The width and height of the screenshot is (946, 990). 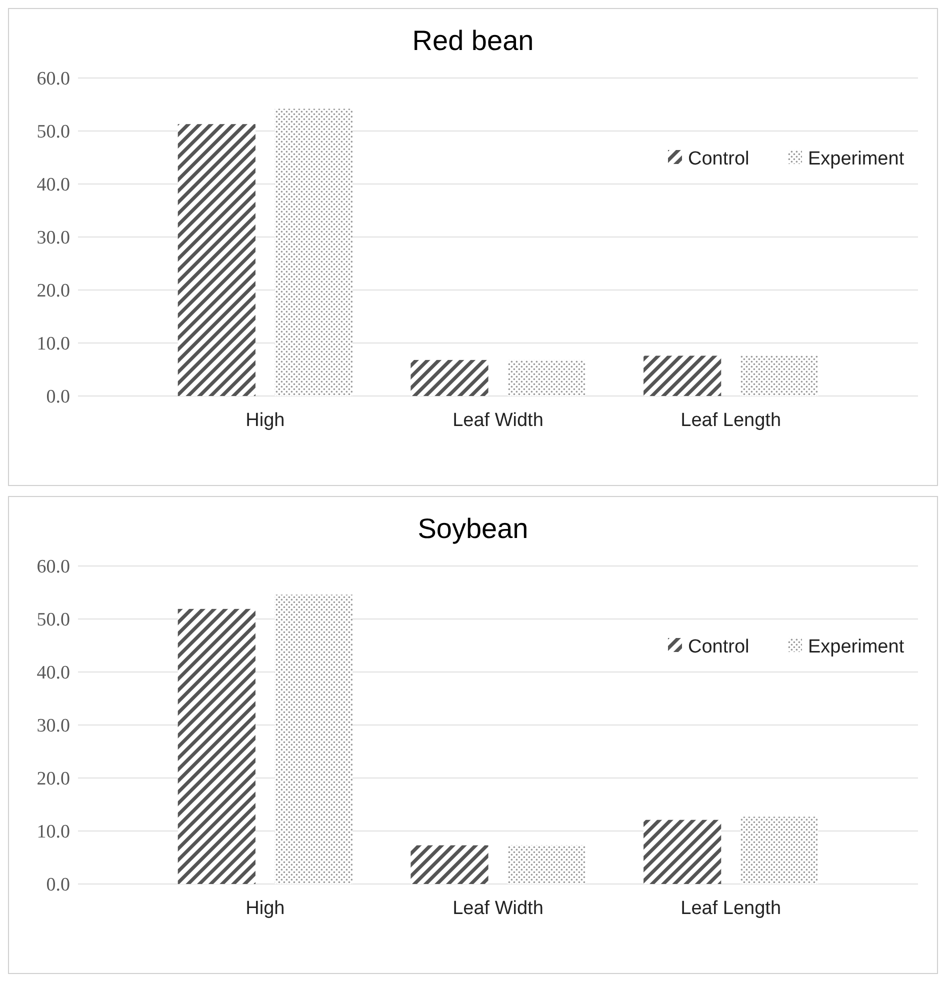 I want to click on chart-title: Soybean, so click(x=473, y=528).